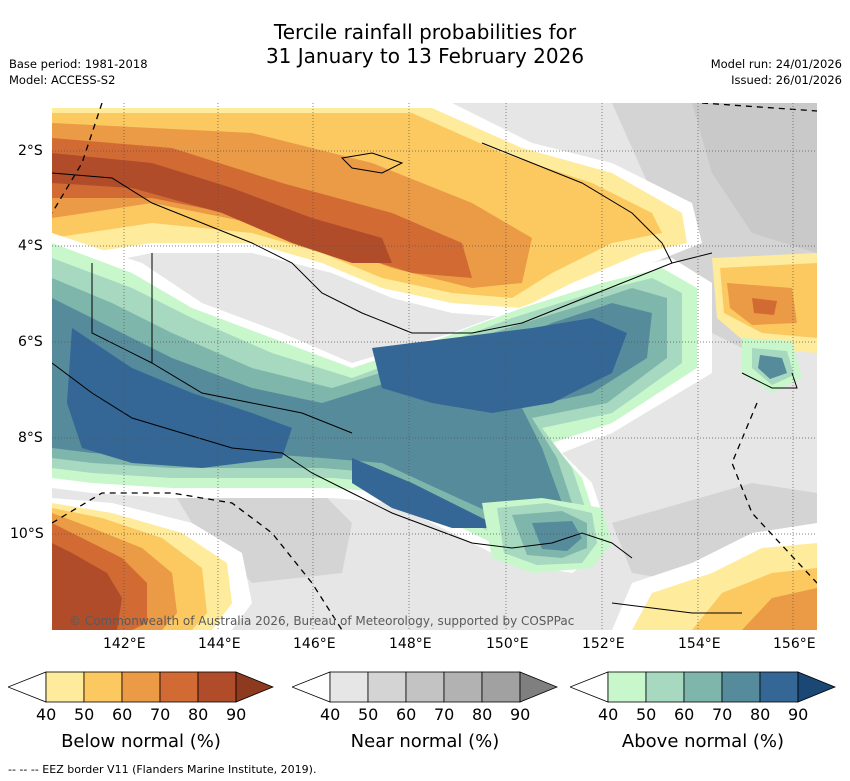 This screenshot has height=781, width=850. Describe the element at coordinates (368, 714) in the screenshot. I see `near-tick-50: 50` at that location.